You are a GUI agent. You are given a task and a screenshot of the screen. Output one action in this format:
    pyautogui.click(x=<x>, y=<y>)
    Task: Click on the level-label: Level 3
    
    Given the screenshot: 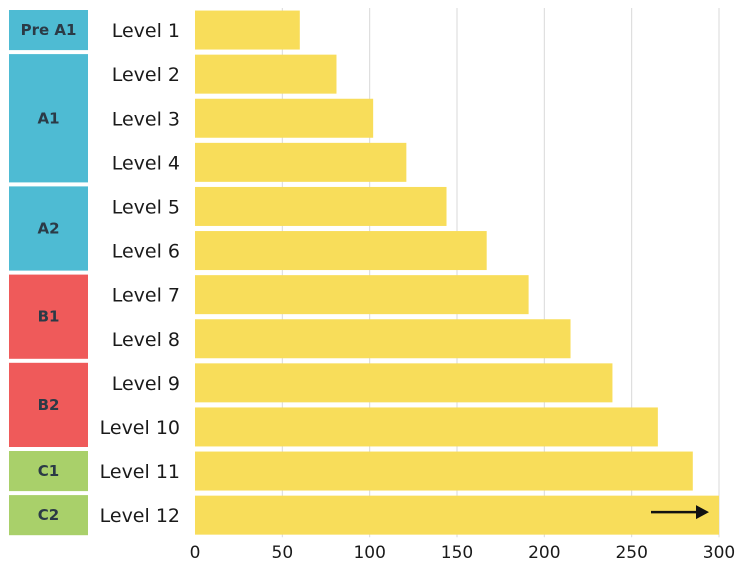 What is the action you would take?
    pyautogui.click(x=146, y=119)
    